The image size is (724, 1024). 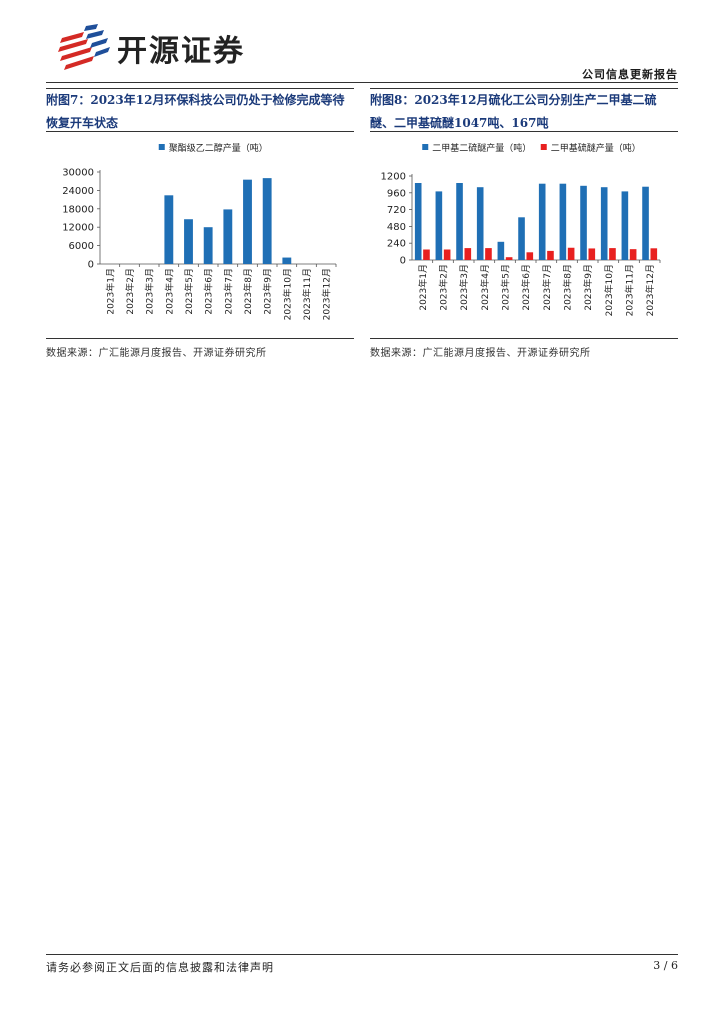 I want to click on report-type: 公司信息更新报告, so click(x=630, y=74).